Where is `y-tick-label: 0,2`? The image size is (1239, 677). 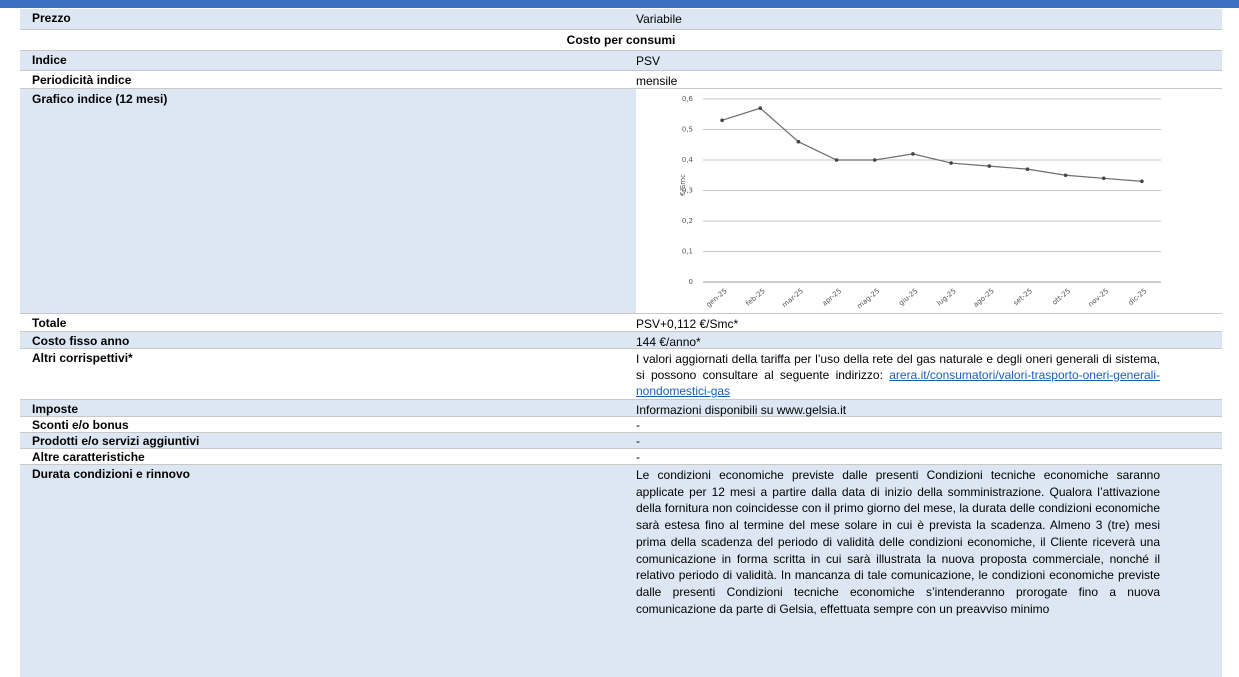
y-tick-label: 0,2 is located at coordinates (687, 221).